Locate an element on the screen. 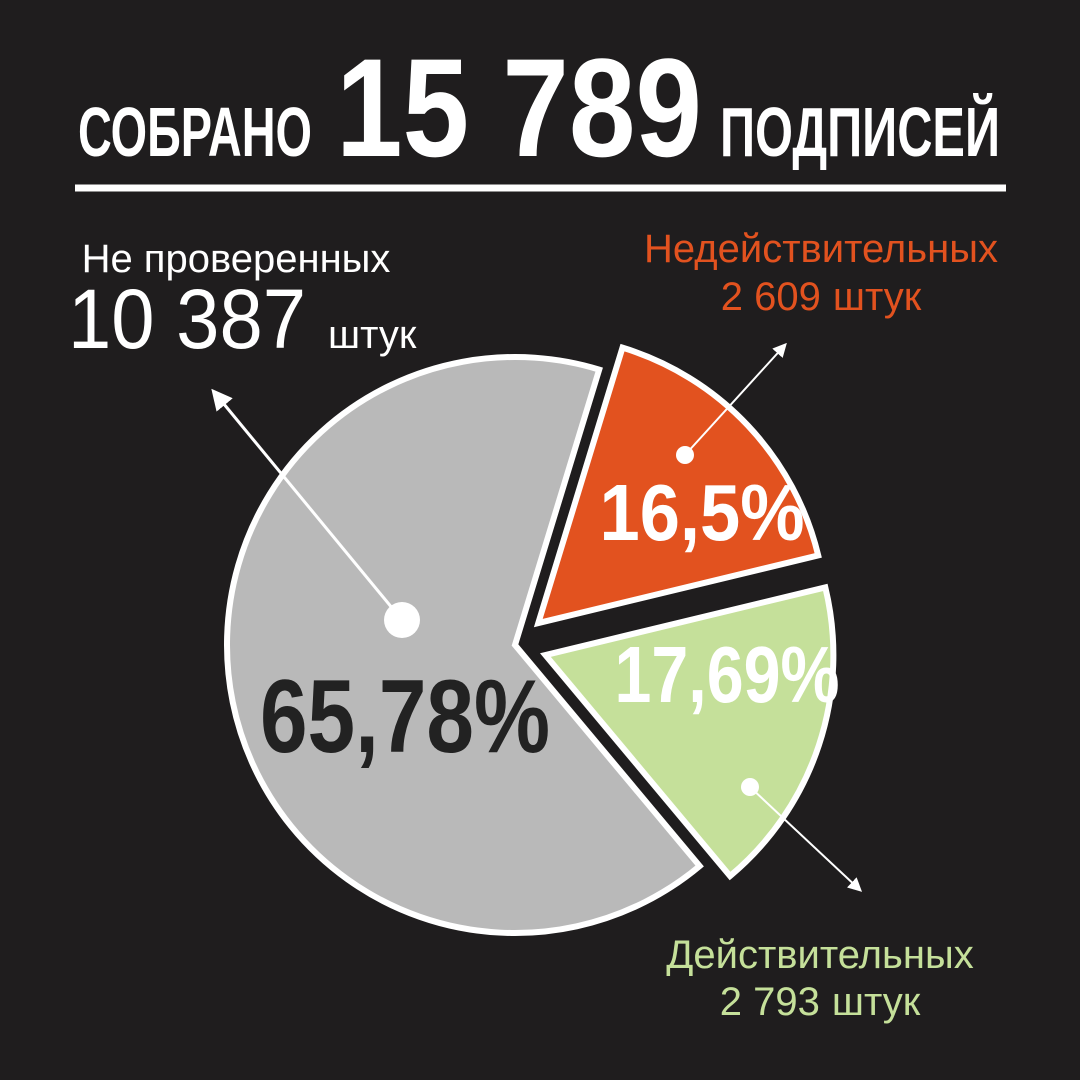  title-word: ПОДПИСЕЙ is located at coordinates (860, 131).